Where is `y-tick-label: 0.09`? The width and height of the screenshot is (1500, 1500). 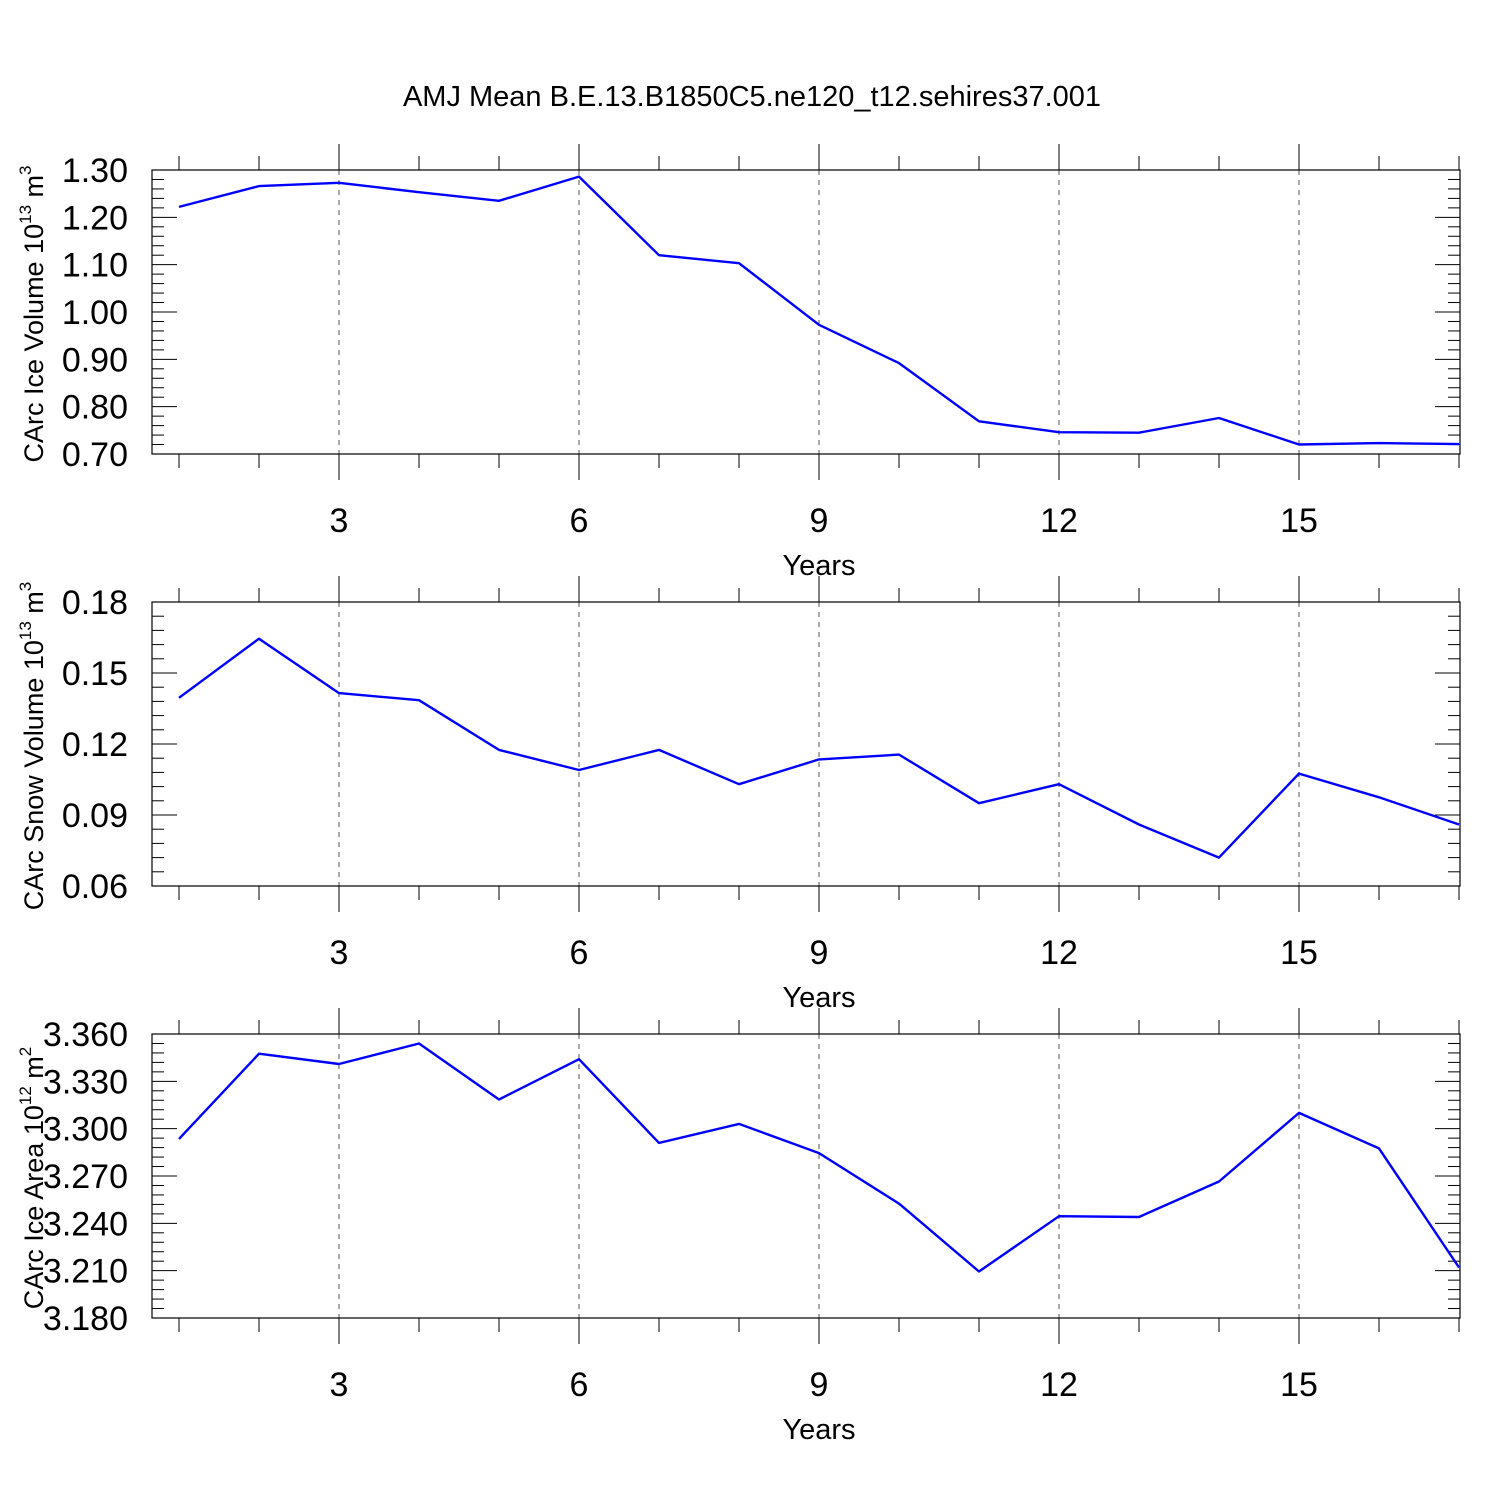
y-tick-label: 0.09 is located at coordinates (95, 816).